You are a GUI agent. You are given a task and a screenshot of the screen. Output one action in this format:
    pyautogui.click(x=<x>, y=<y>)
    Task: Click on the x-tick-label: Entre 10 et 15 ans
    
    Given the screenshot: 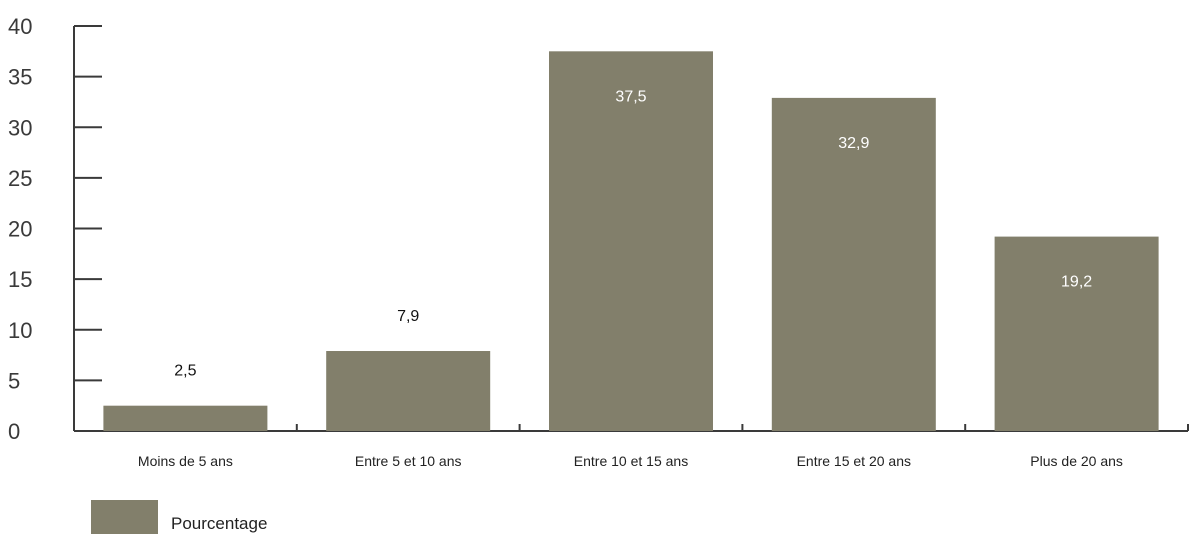 What is the action you would take?
    pyautogui.click(x=631, y=461)
    